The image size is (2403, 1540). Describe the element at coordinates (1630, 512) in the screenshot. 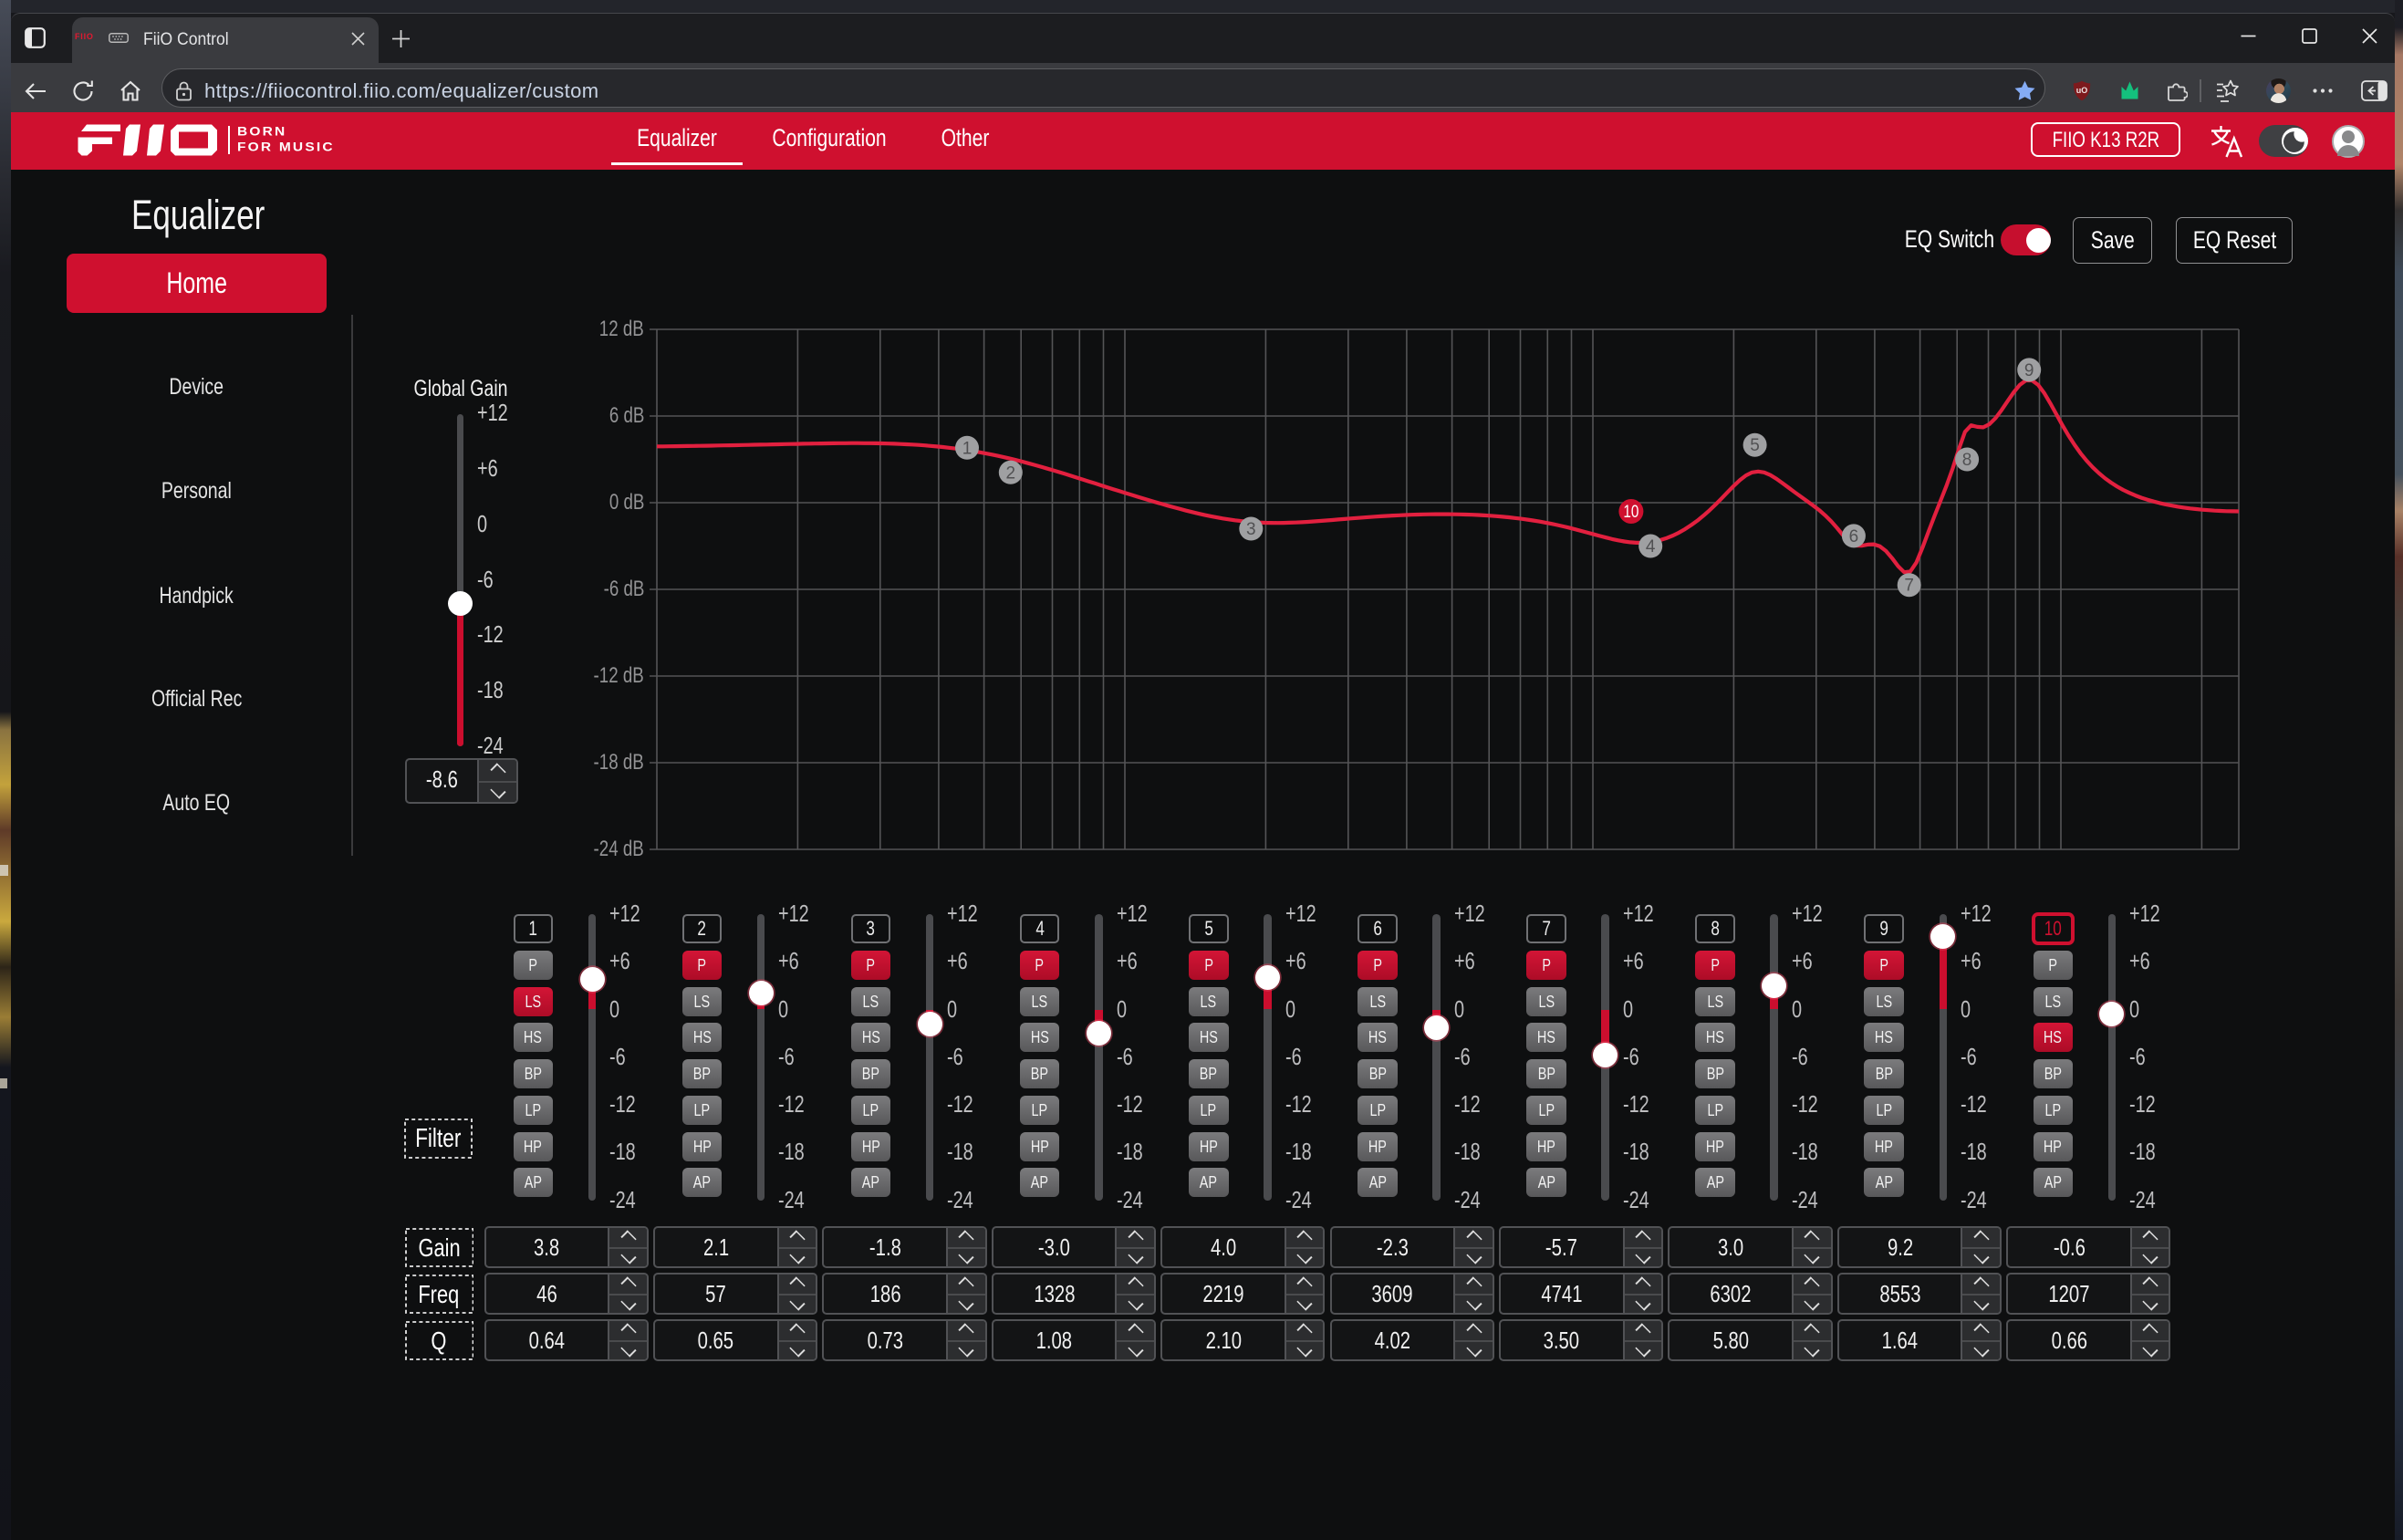

I see `svg-text: 10` at that location.